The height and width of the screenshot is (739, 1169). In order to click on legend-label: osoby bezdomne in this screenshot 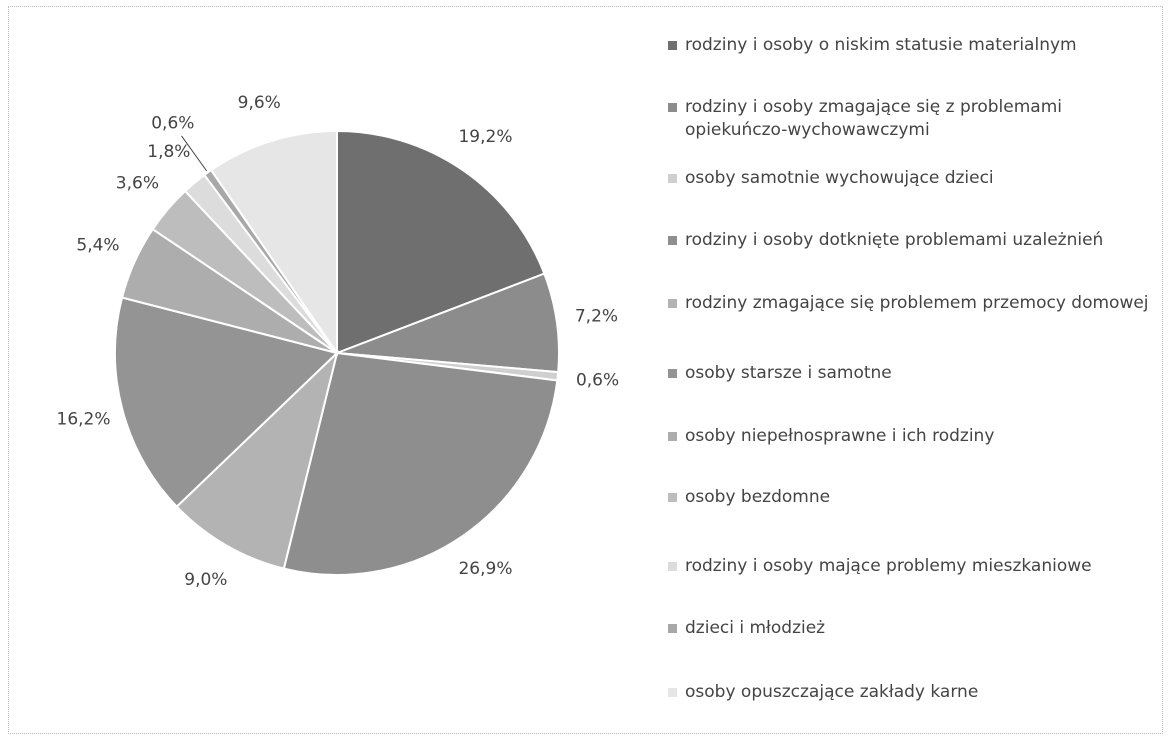, I will do `click(758, 497)`.